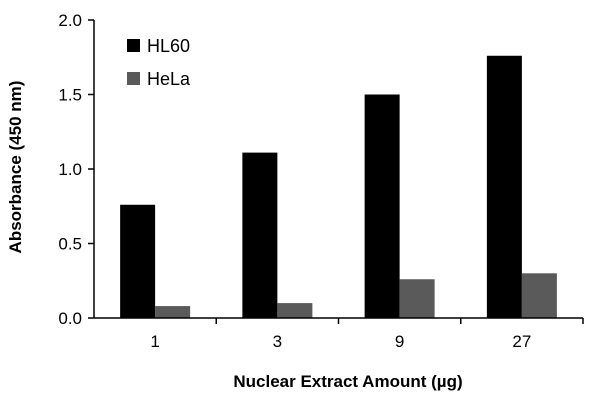 The height and width of the screenshot is (400, 600). I want to click on y-tick-label: 1.5, so click(70, 95).